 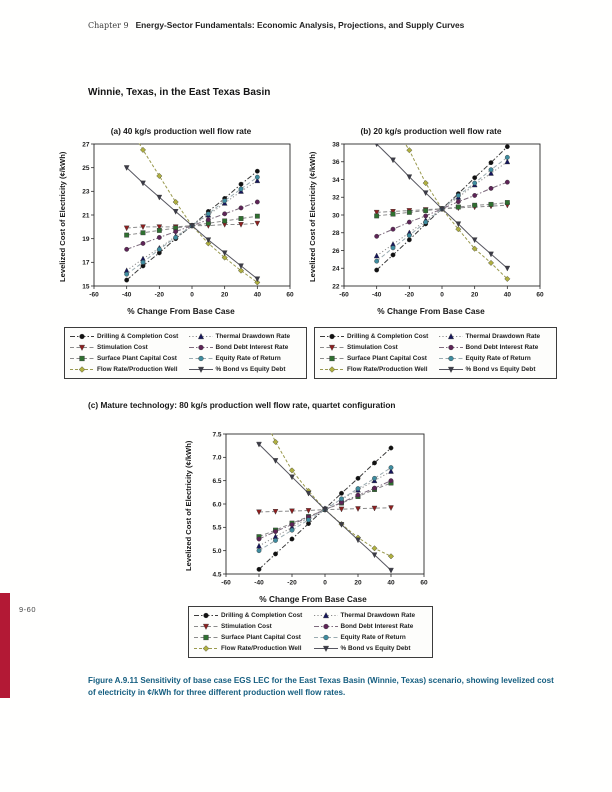 I want to click on svg-text: 34, so click(x=336, y=180).